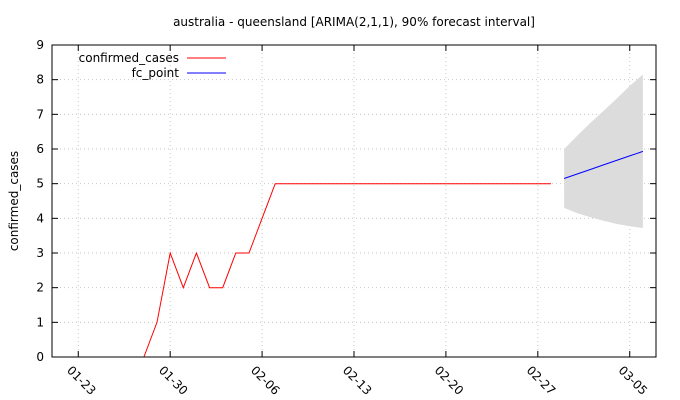 Image resolution: width=680 pixels, height=400 pixels. I want to click on series-line-fc-point, so click(603, 164).